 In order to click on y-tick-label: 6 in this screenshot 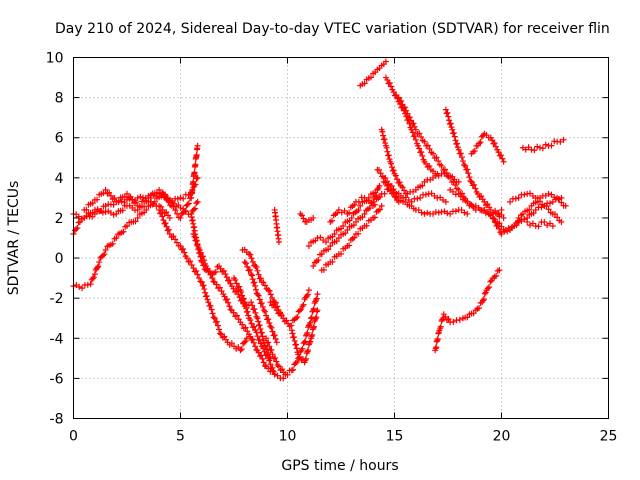, I will do `click(59, 139)`.